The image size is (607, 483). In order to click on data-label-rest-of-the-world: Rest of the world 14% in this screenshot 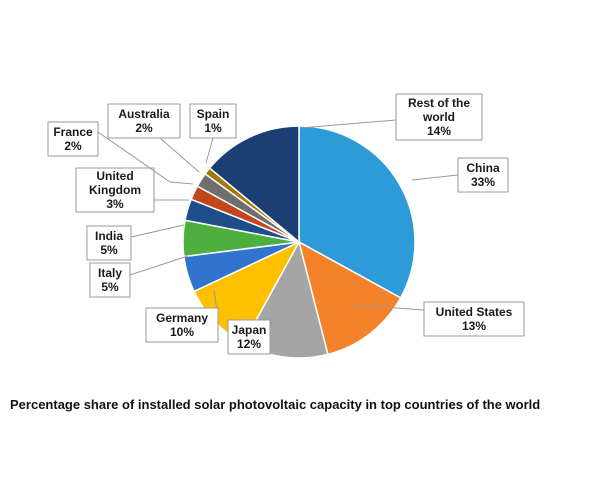, I will do `click(439, 117)`.